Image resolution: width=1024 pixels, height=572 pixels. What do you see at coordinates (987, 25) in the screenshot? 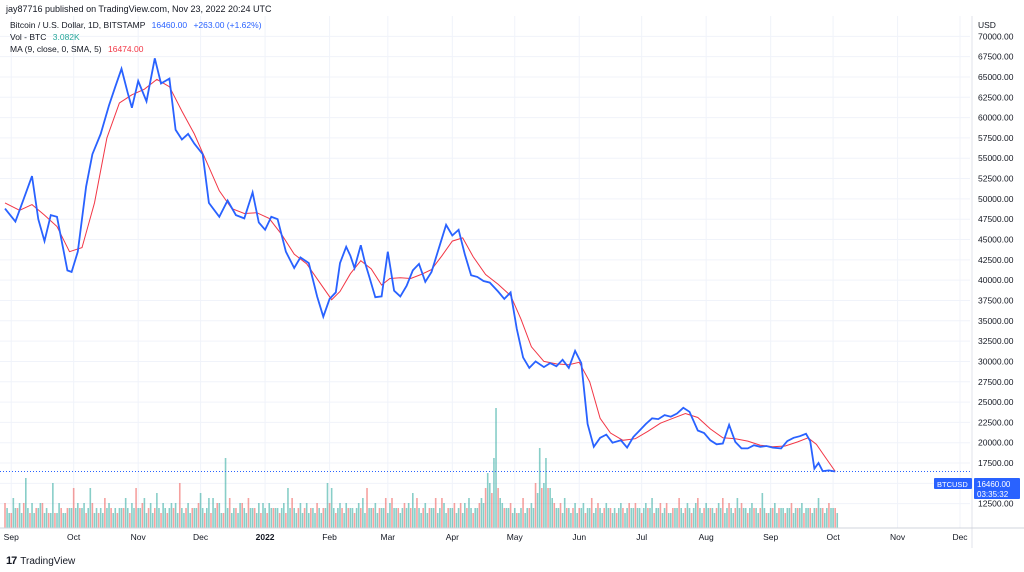
I see `currency-label: USD` at bounding box center [987, 25].